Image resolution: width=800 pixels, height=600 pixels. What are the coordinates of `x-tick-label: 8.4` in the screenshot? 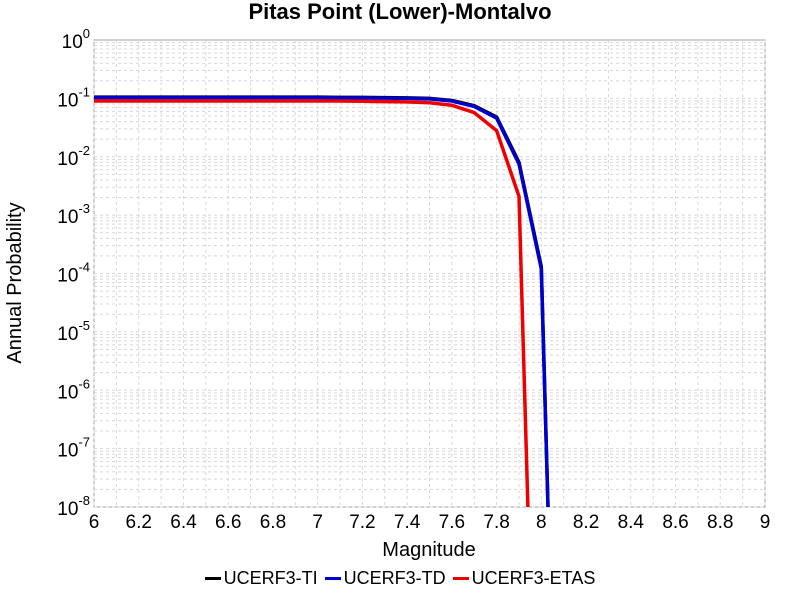 It's located at (631, 522).